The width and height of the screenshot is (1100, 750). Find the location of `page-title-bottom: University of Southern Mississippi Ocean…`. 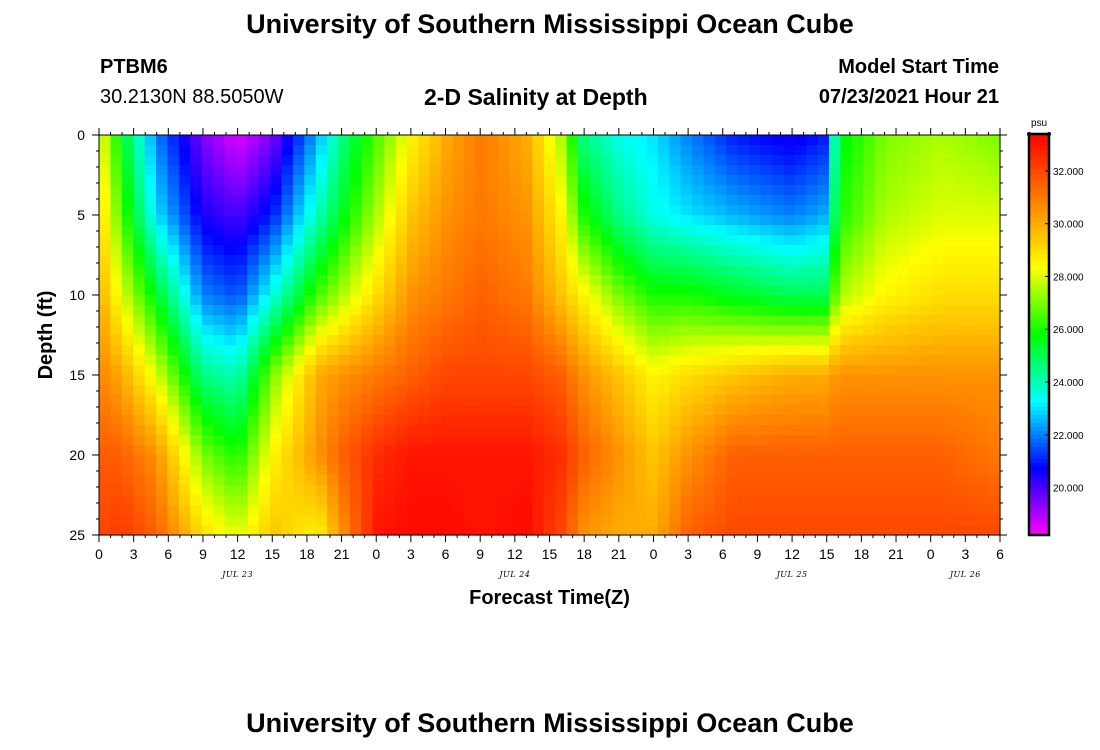

page-title-bottom: University of Southern Mississippi Ocean… is located at coordinates (550, 723).